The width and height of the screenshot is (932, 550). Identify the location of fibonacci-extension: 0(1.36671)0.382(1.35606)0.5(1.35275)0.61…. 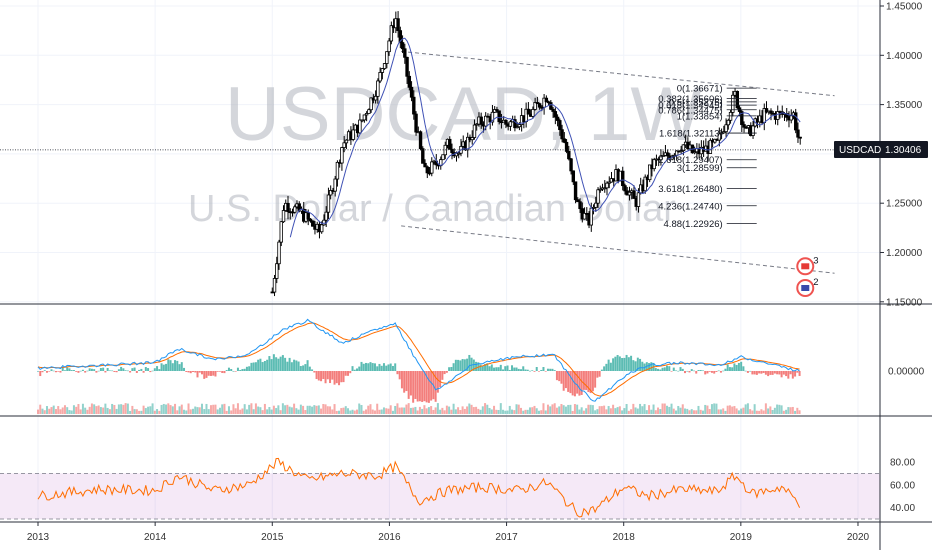
(707, 157).